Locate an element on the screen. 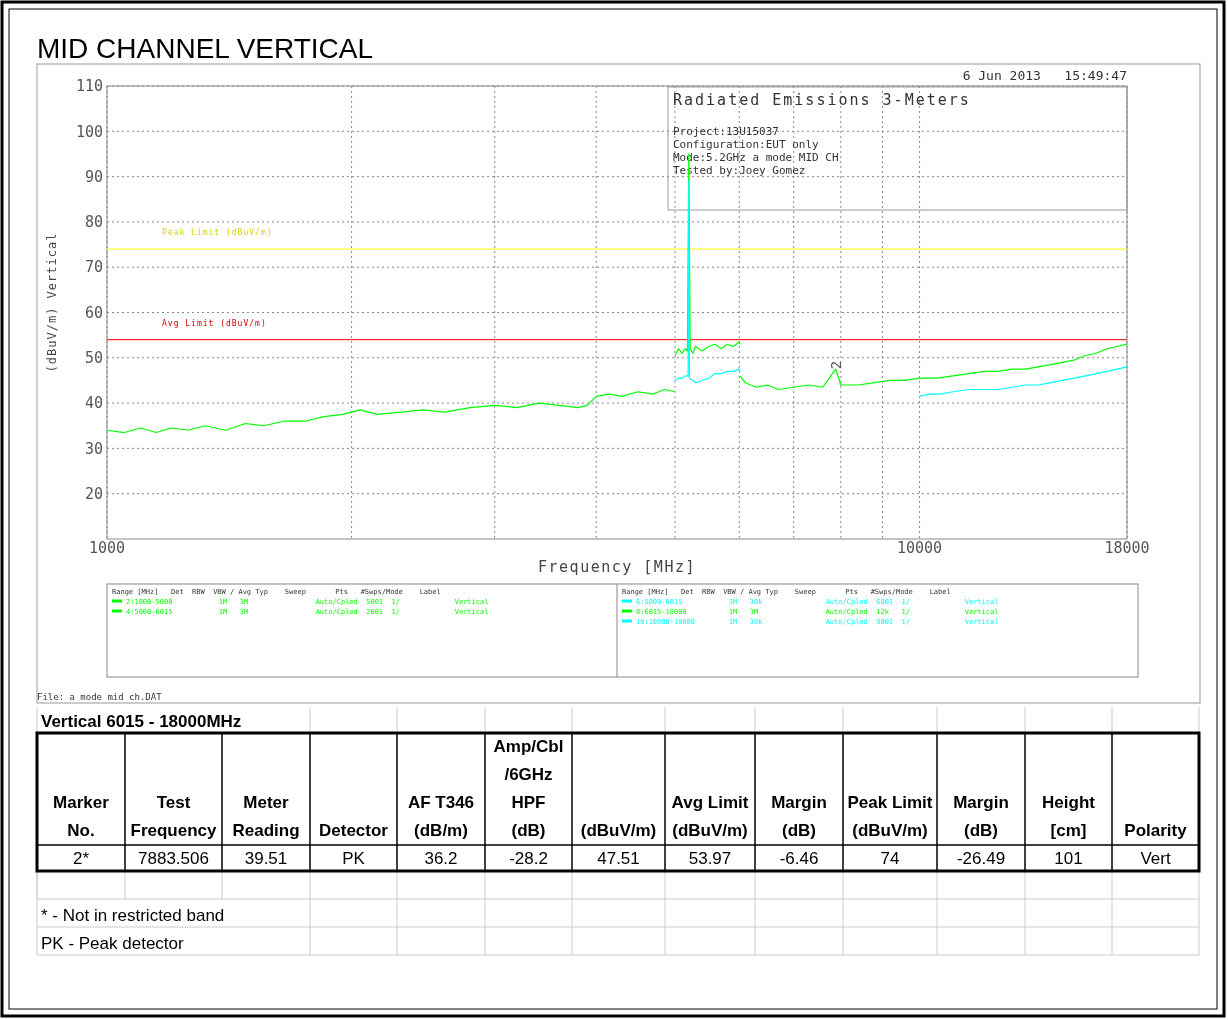 The height and width of the screenshot is (1020, 1228). annotation: Radiated Emissions 3-Meters is located at coordinates (822, 100).